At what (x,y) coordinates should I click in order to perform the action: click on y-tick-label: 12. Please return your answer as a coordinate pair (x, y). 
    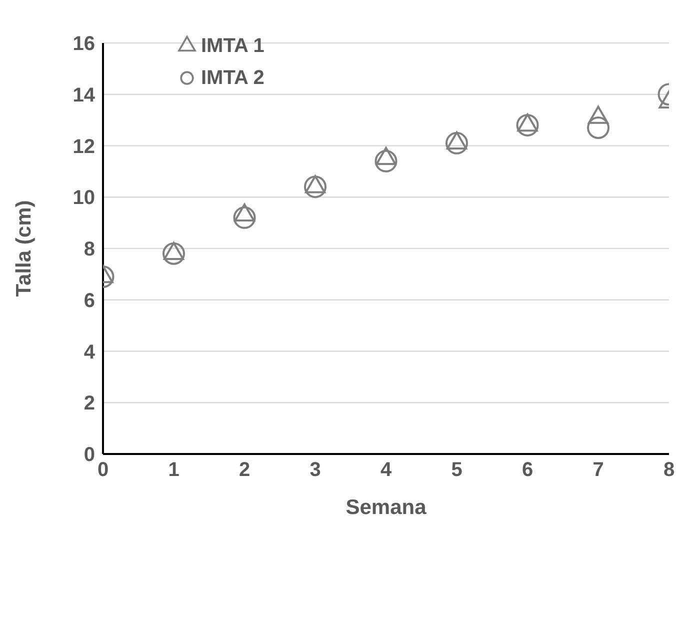
    Looking at the image, I should click on (83, 147).